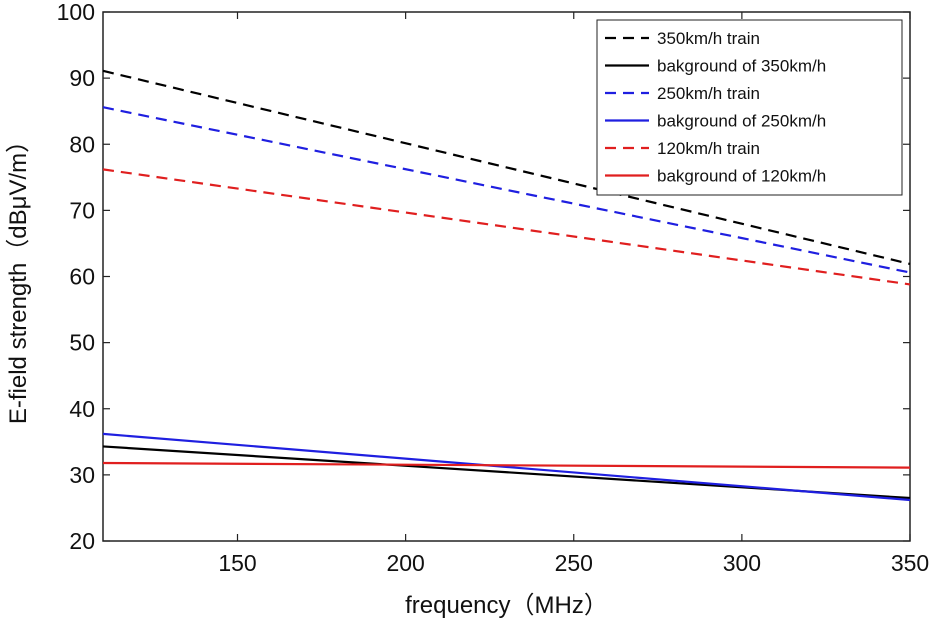 This screenshot has height=625, width=937. What do you see at coordinates (708, 38) in the screenshot?
I see `legend-label: 350km/h train` at bounding box center [708, 38].